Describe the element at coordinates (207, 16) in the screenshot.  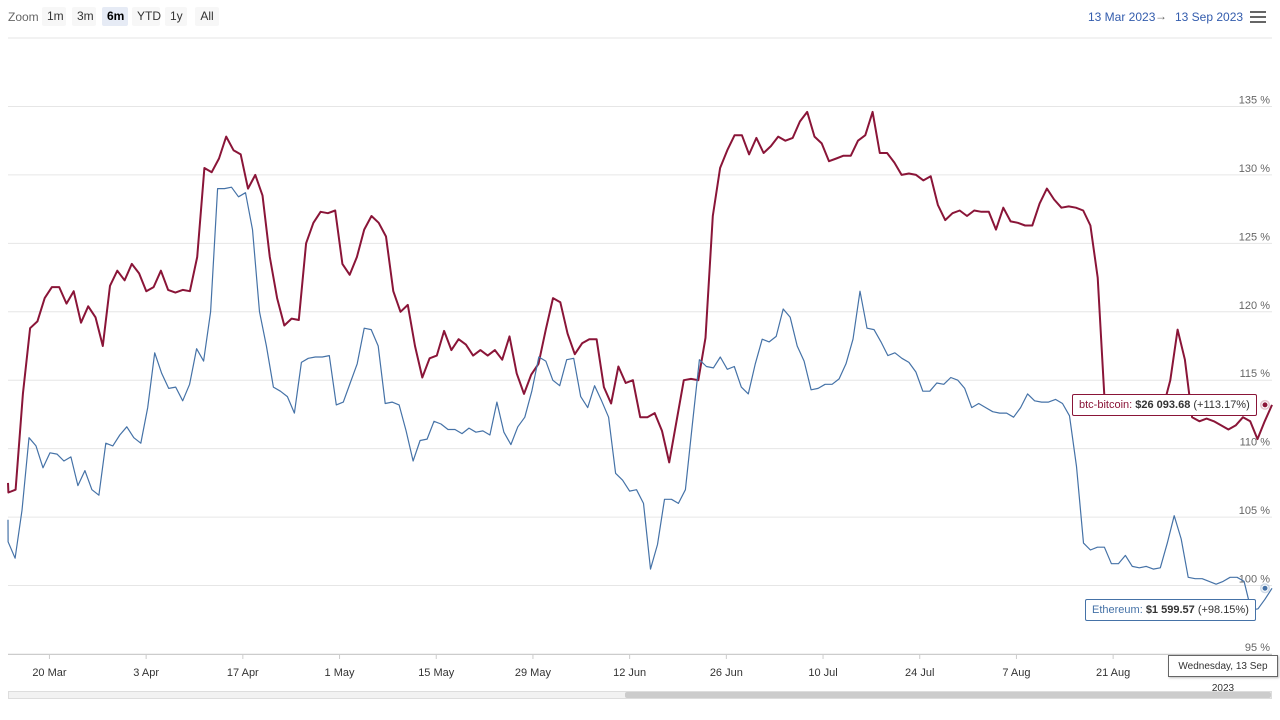
I see `zoom-all-button: All` at that location.